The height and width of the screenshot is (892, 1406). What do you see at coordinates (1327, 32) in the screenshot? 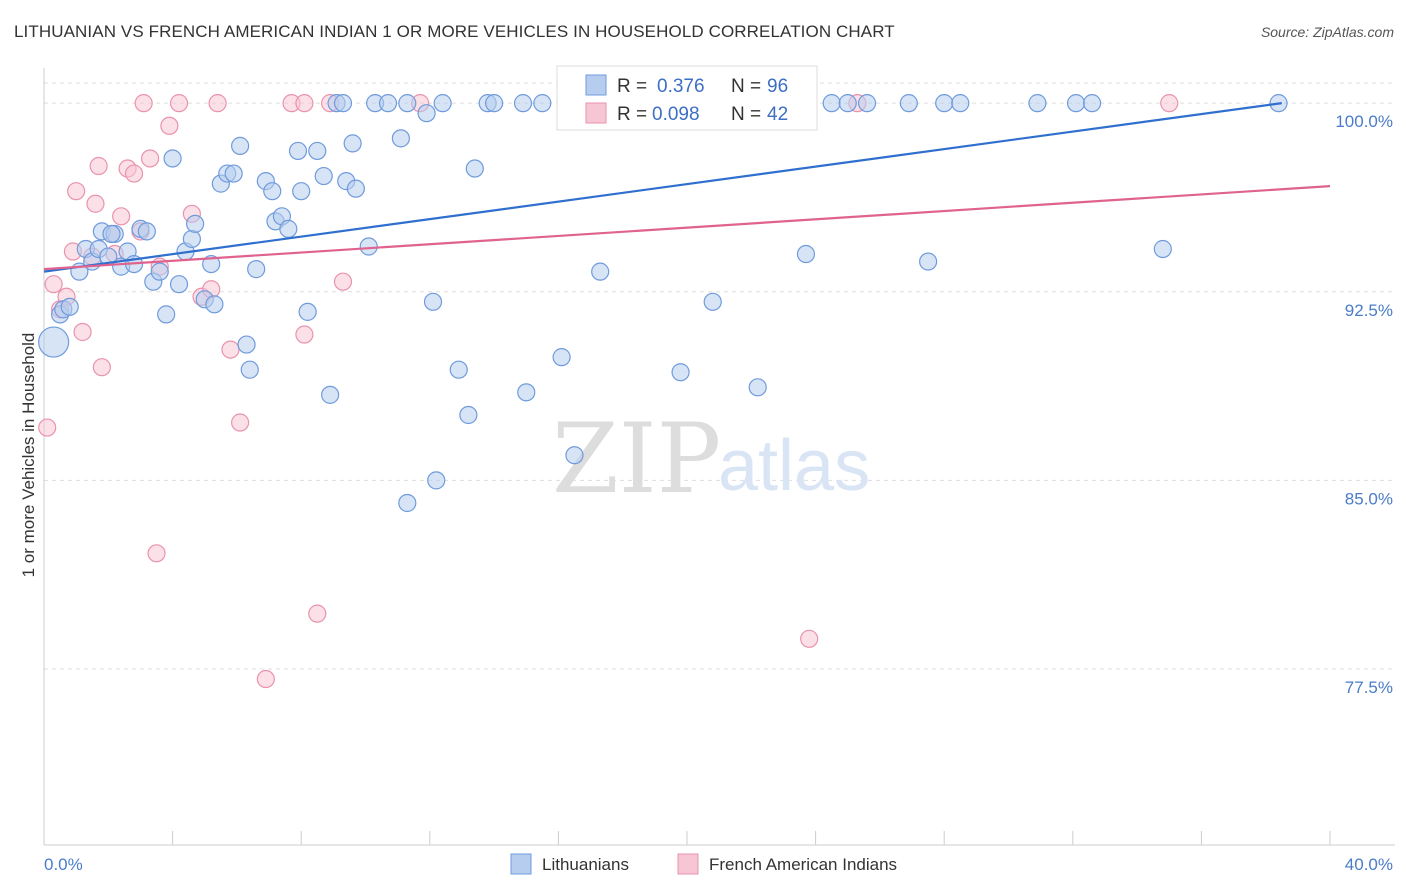
I see `source-label: Source: ZipAtlas.com` at bounding box center [1327, 32].